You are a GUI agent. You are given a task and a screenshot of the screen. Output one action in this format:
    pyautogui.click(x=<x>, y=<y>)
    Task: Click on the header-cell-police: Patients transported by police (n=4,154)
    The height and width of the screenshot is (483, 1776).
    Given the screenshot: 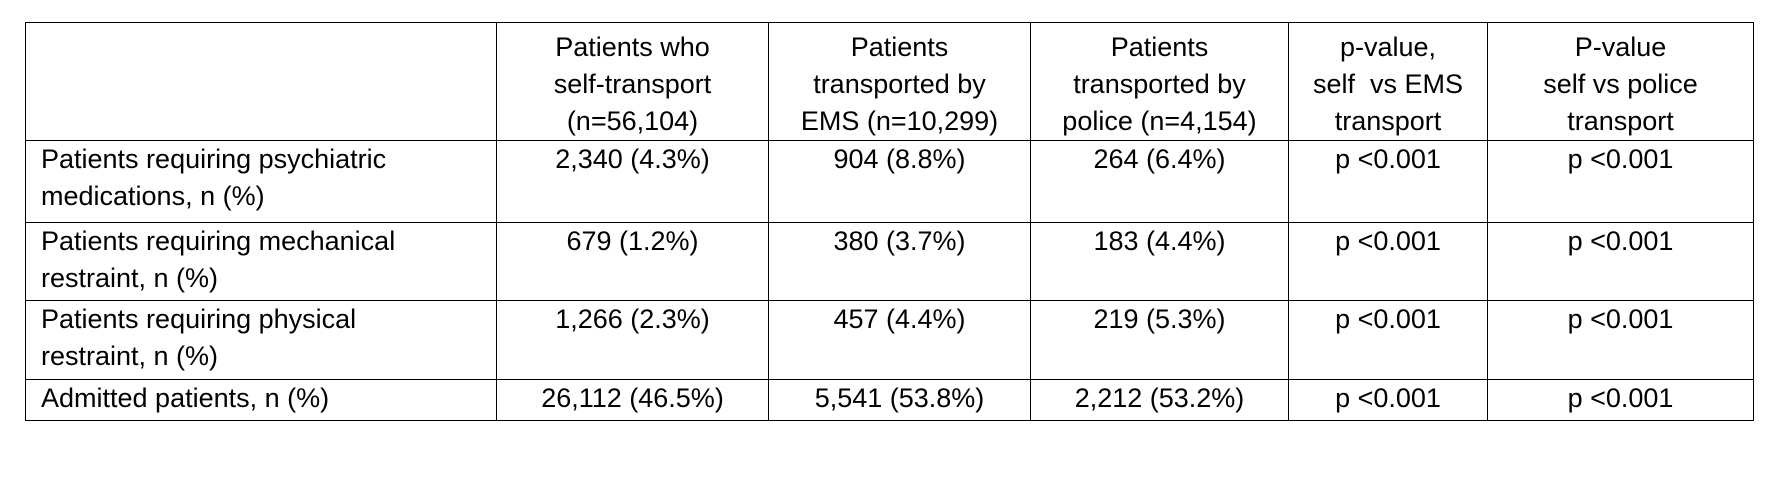 What is the action you would take?
    pyautogui.click(x=1159, y=81)
    